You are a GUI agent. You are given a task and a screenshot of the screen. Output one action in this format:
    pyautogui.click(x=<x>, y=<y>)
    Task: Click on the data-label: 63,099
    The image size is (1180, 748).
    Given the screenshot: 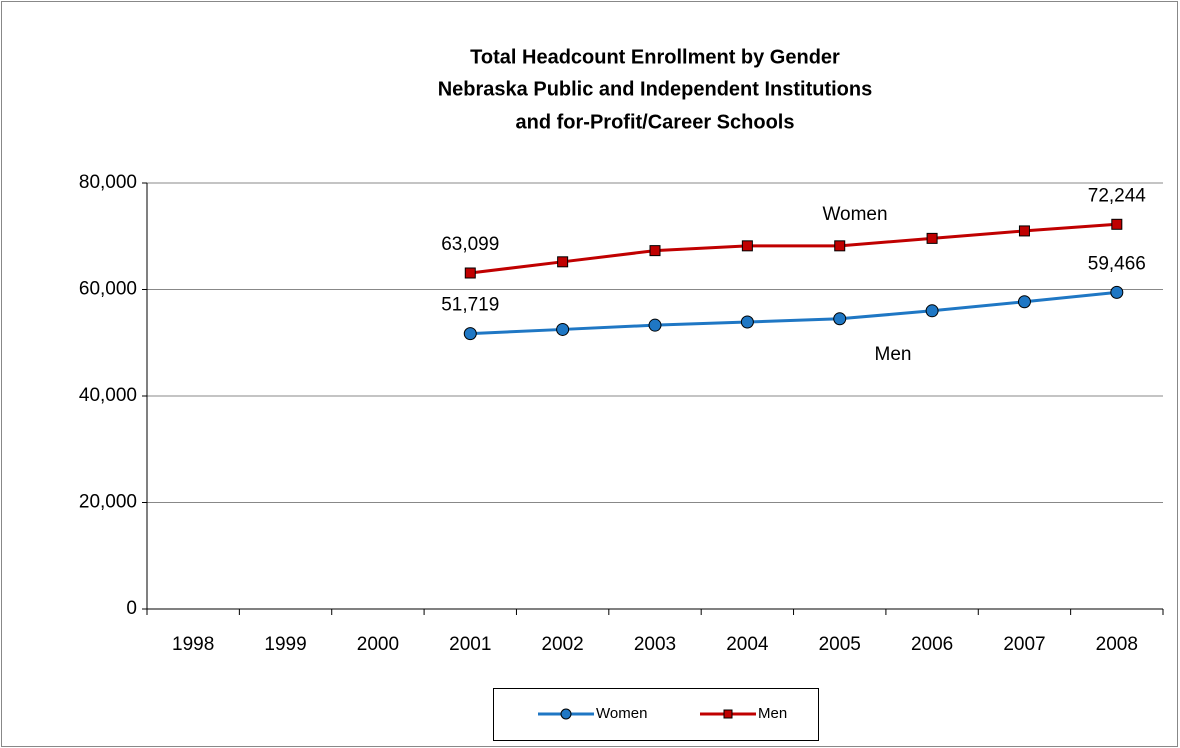 What is the action you would take?
    pyautogui.click(x=470, y=244)
    